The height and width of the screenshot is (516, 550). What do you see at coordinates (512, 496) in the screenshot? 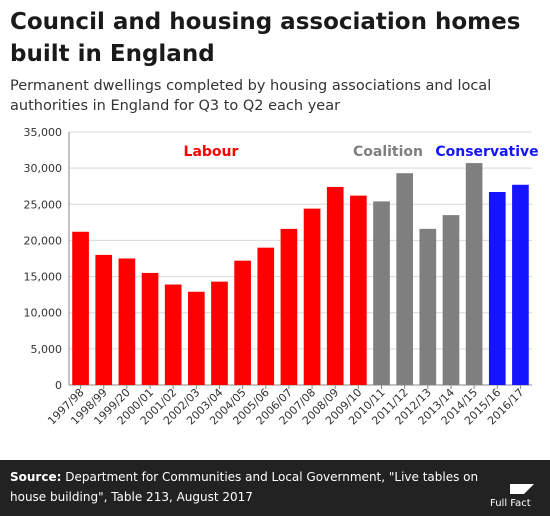
I see `full-fact-logo: Full Fact` at bounding box center [512, 496].